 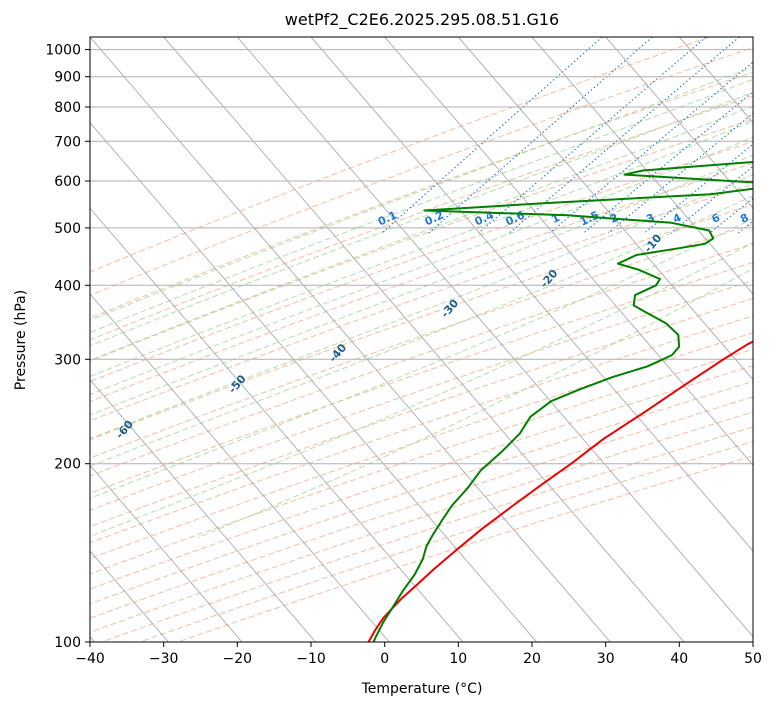 I want to click on x-tick-label: −40, so click(x=90, y=659).